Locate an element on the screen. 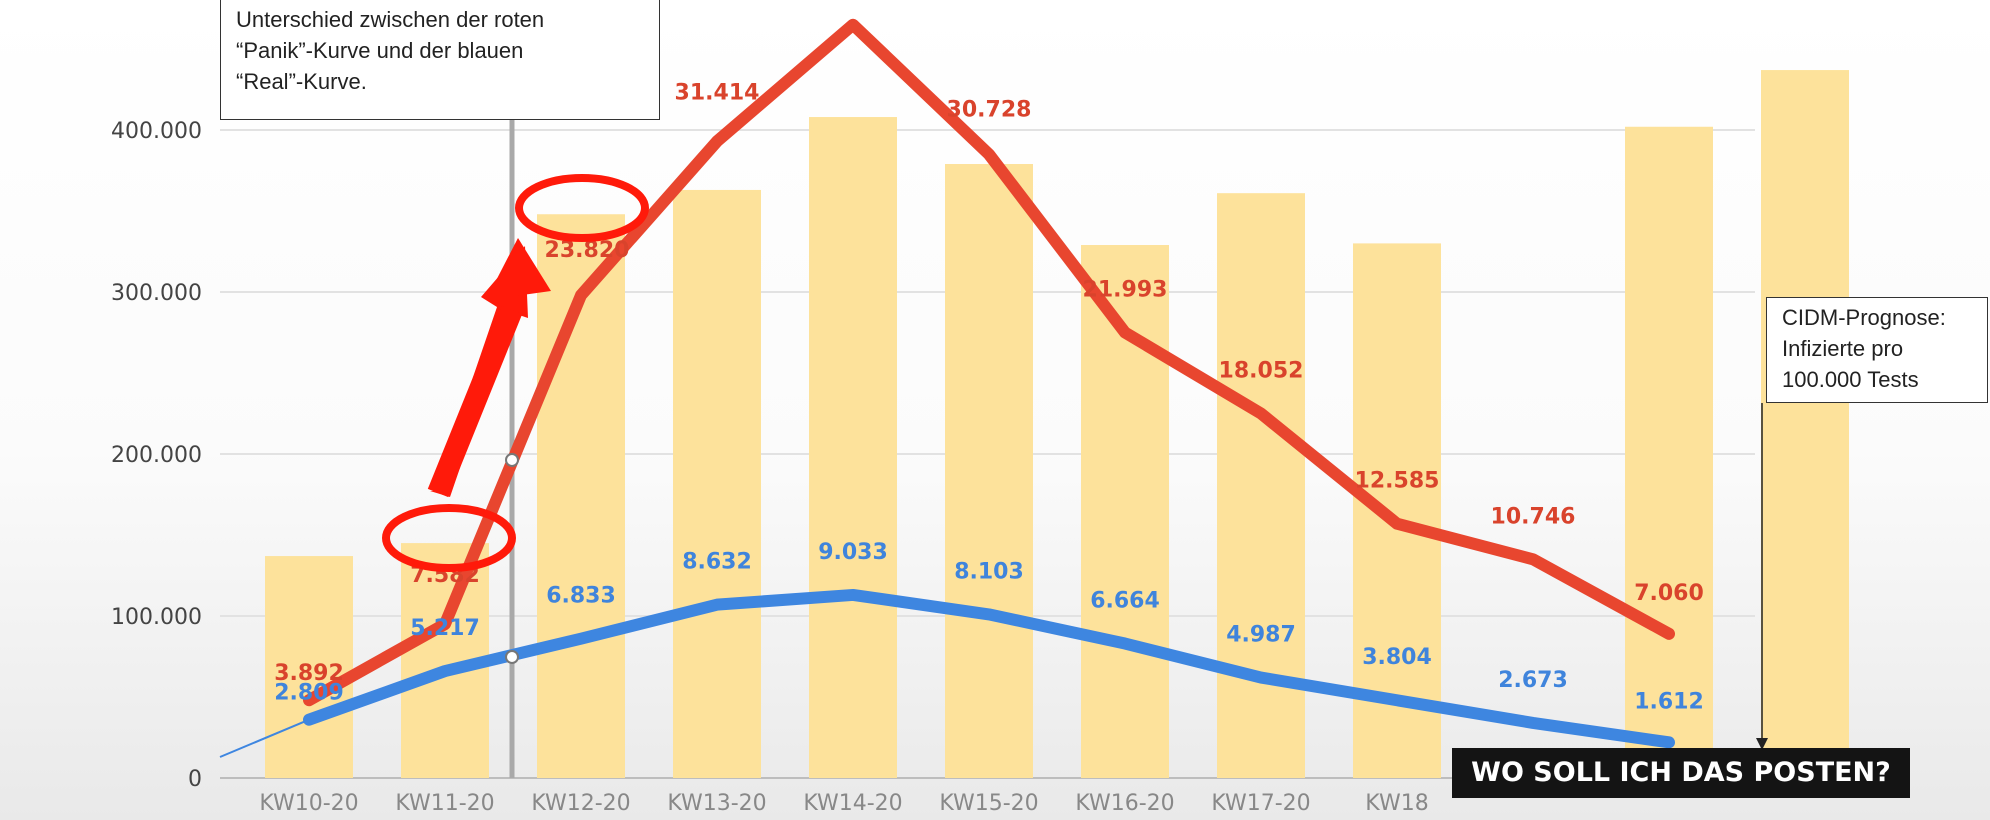 This screenshot has height=820, width=1990. data-label: 9.033 is located at coordinates (853, 552).